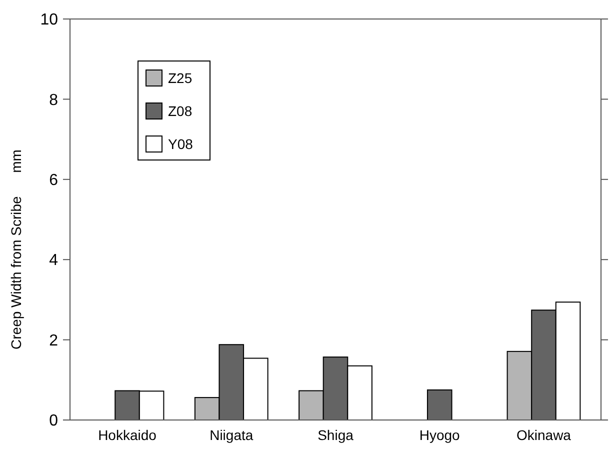  I want to click on y-tick-label: 6, so click(53, 180).